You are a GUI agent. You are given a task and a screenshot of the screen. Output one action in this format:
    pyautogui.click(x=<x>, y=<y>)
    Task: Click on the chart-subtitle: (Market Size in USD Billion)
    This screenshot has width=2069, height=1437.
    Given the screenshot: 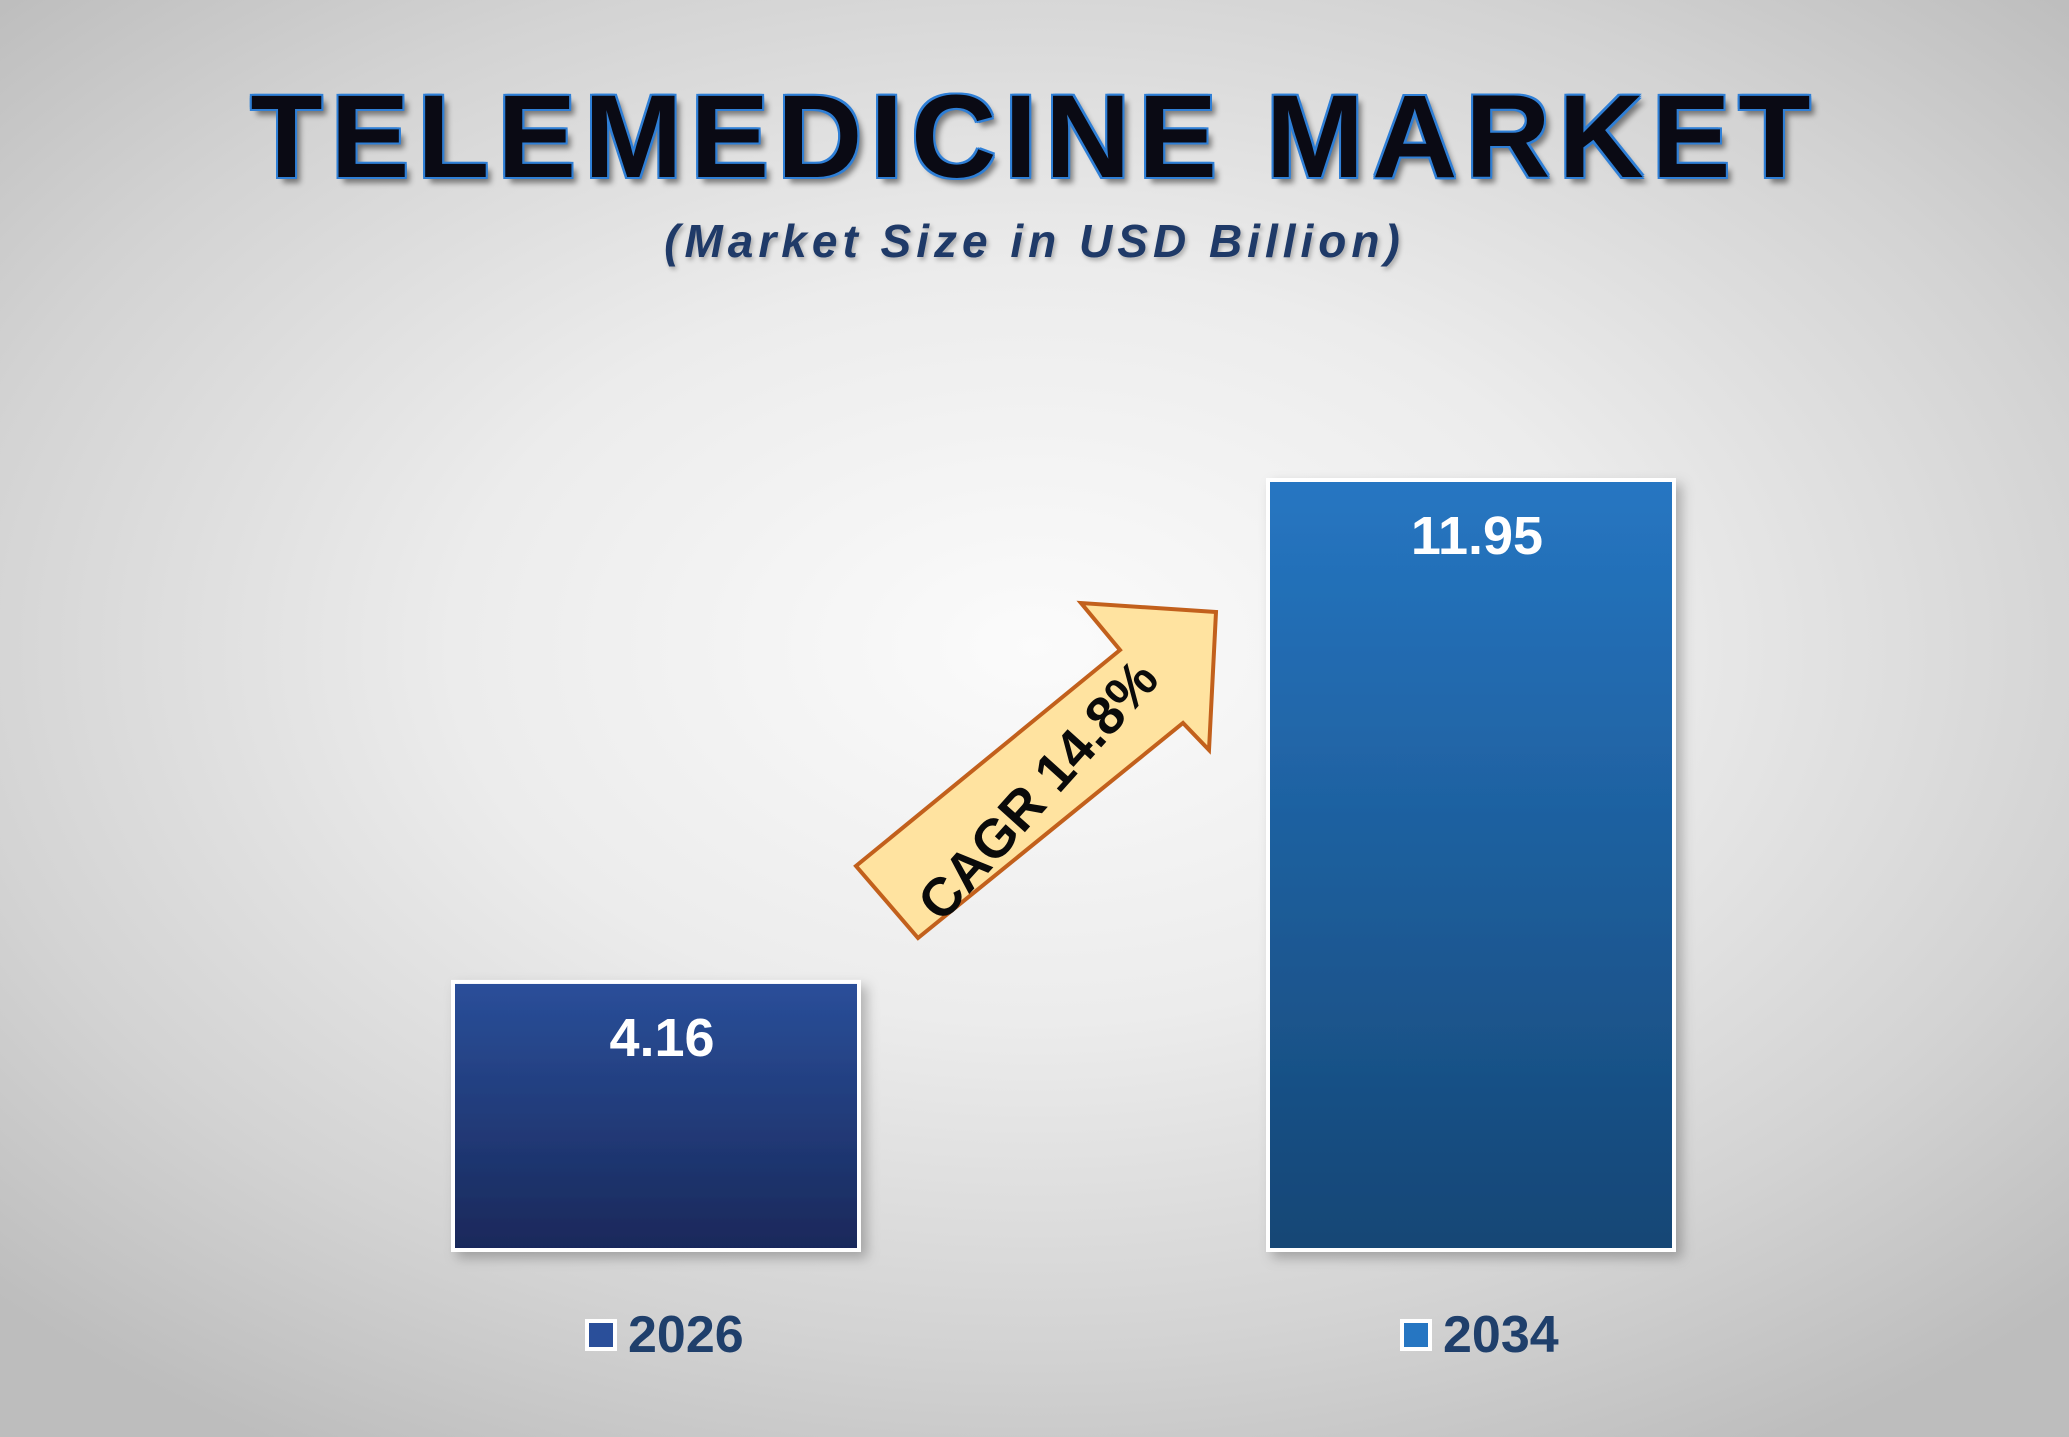 What is the action you would take?
    pyautogui.click(x=1034, y=241)
    